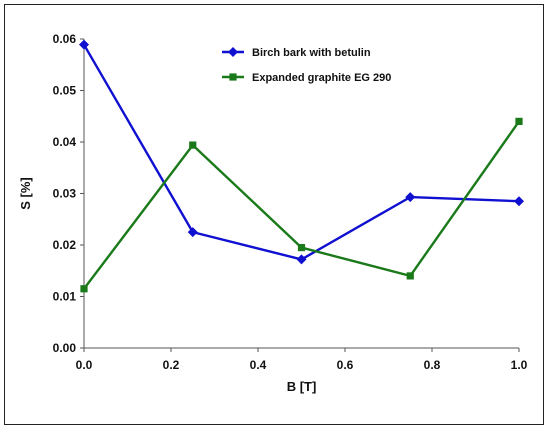  What do you see at coordinates (65, 39) in the screenshot?
I see `y-tick-label: 0.06` at bounding box center [65, 39].